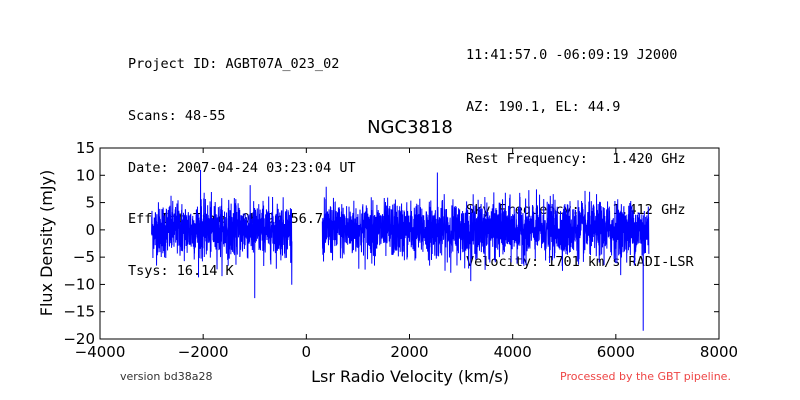 This screenshot has width=800, height=400. I want to click on az-el: AZ: 190.1, EL: 44.9, so click(543, 107).